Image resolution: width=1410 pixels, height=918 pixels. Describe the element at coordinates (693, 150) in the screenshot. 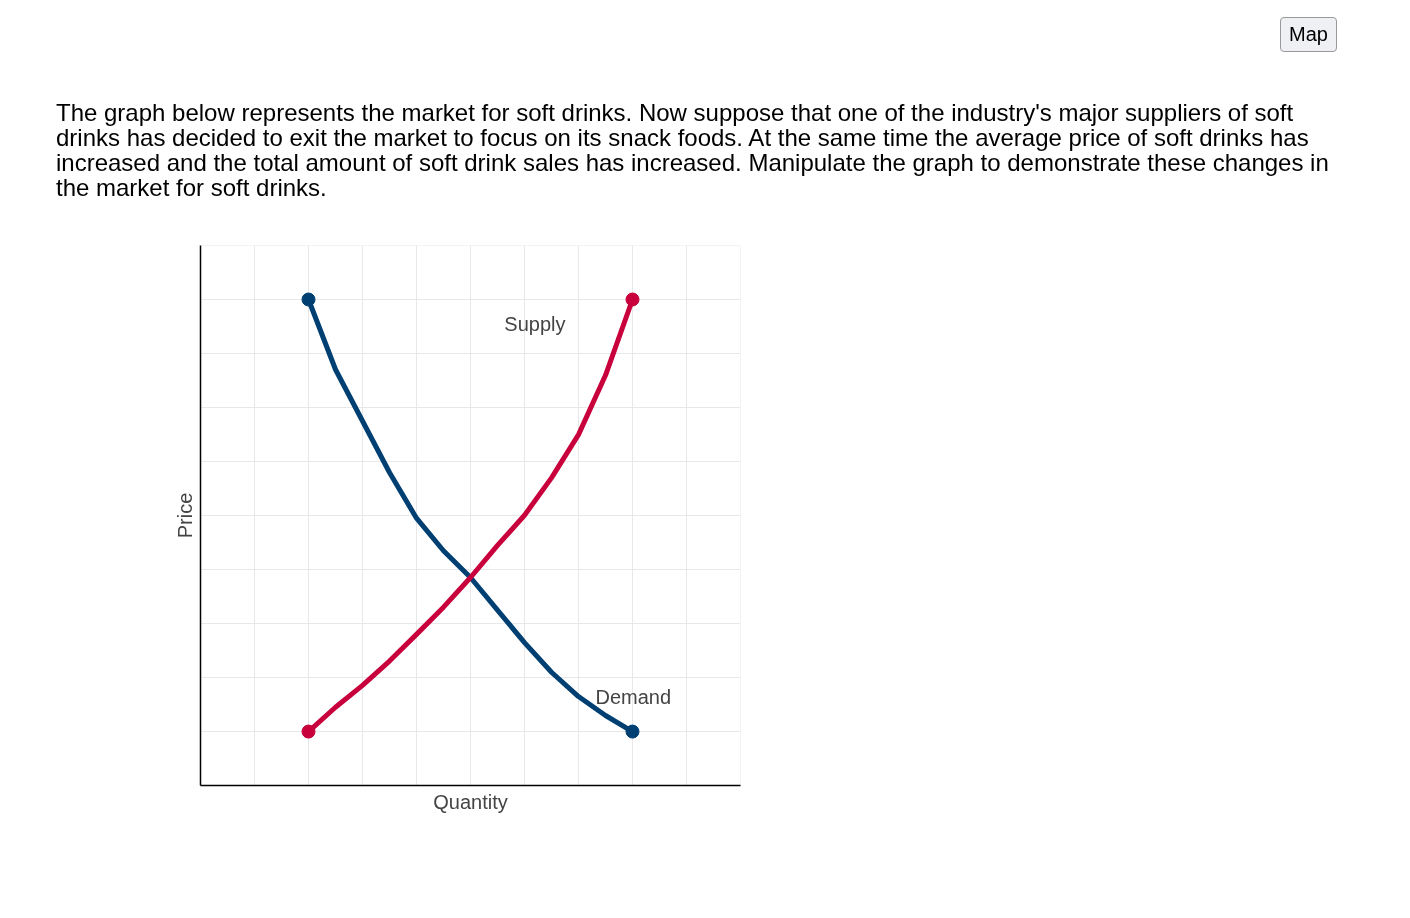

I see `chart-title: The graph below represents the market for soft drinks. Now suppose that one of the industry's major suppliers of soft drinks has decided to exit the market to focus on its snack foods. At the same time the average price of soft drinks has increased and the total amount of soft drink sales has increased. Manipulate the graph to demonstrate these changes in the market for soft drinks.` at that location.